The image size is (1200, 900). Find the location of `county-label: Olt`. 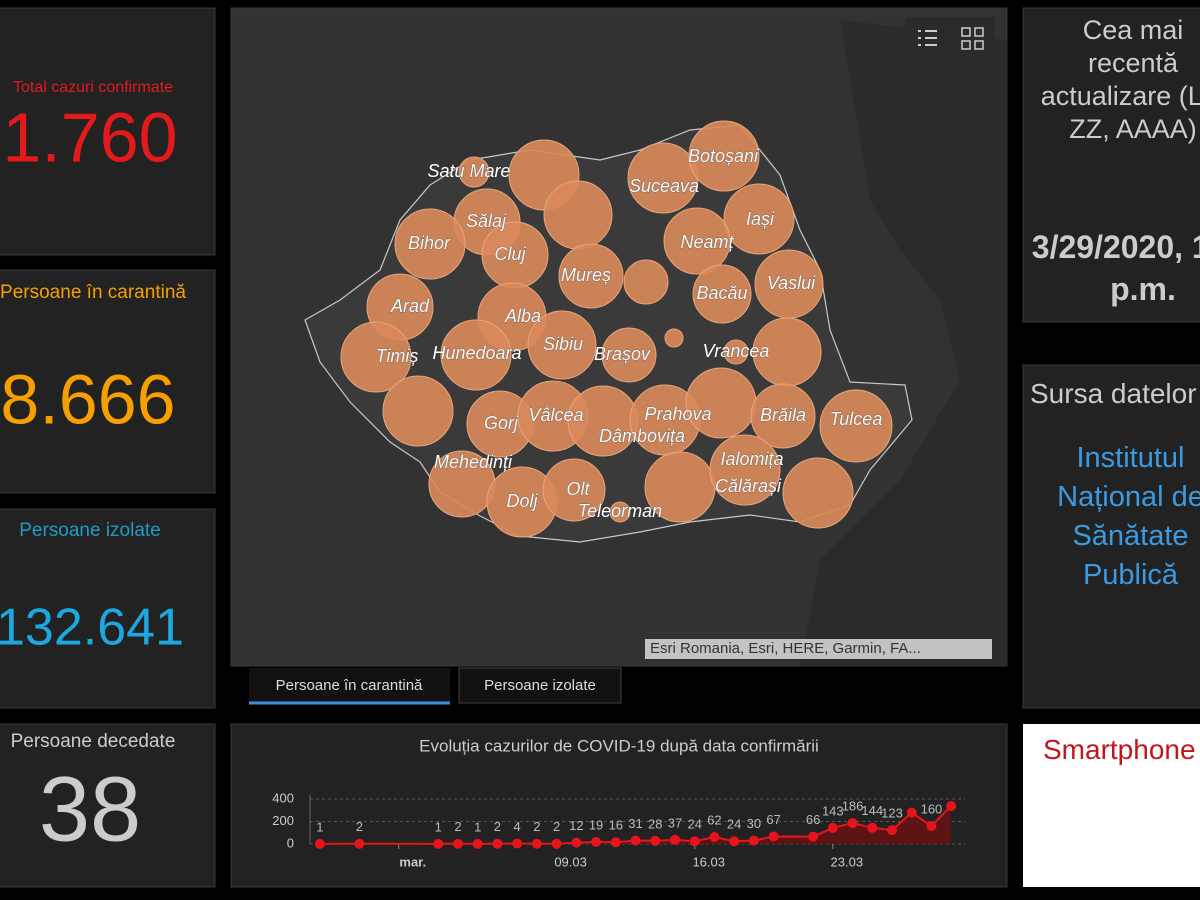

county-label: Olt is located at coordinates (578, 489).